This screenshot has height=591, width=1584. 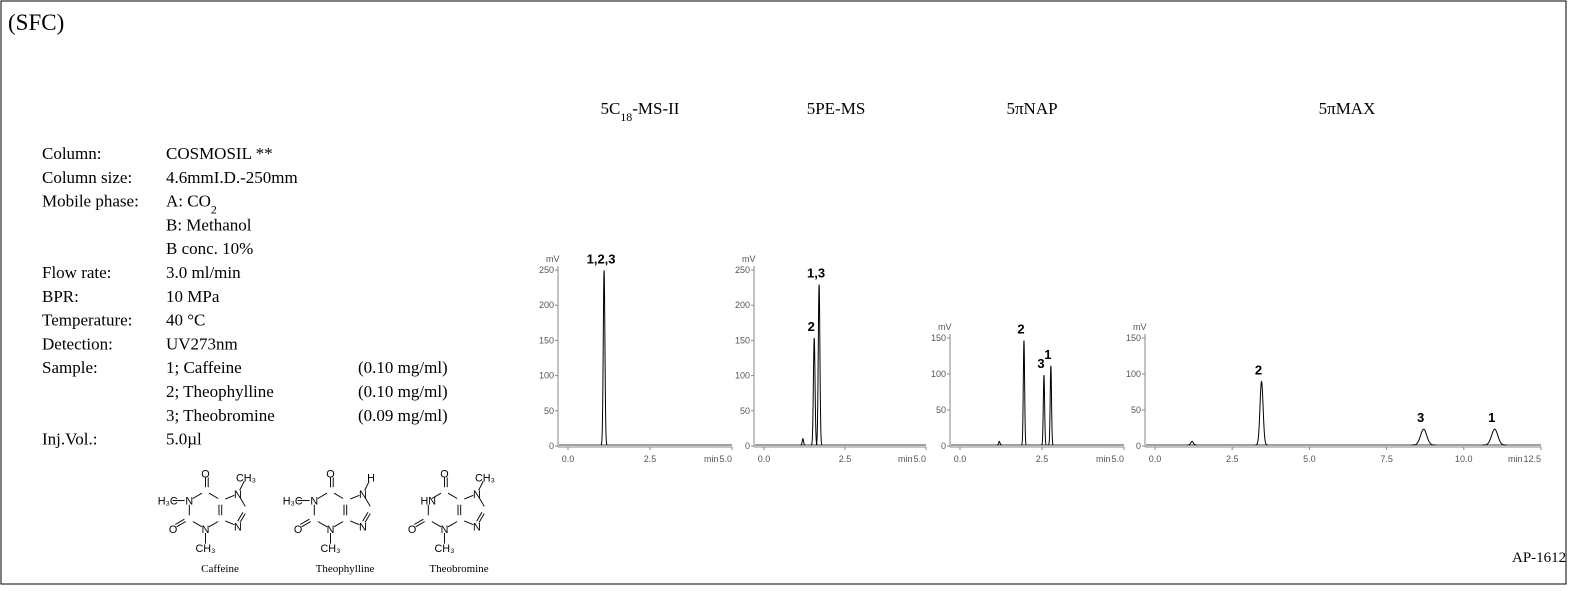 I want to click on y-tick-label: 50, so click(x=549, y=411).